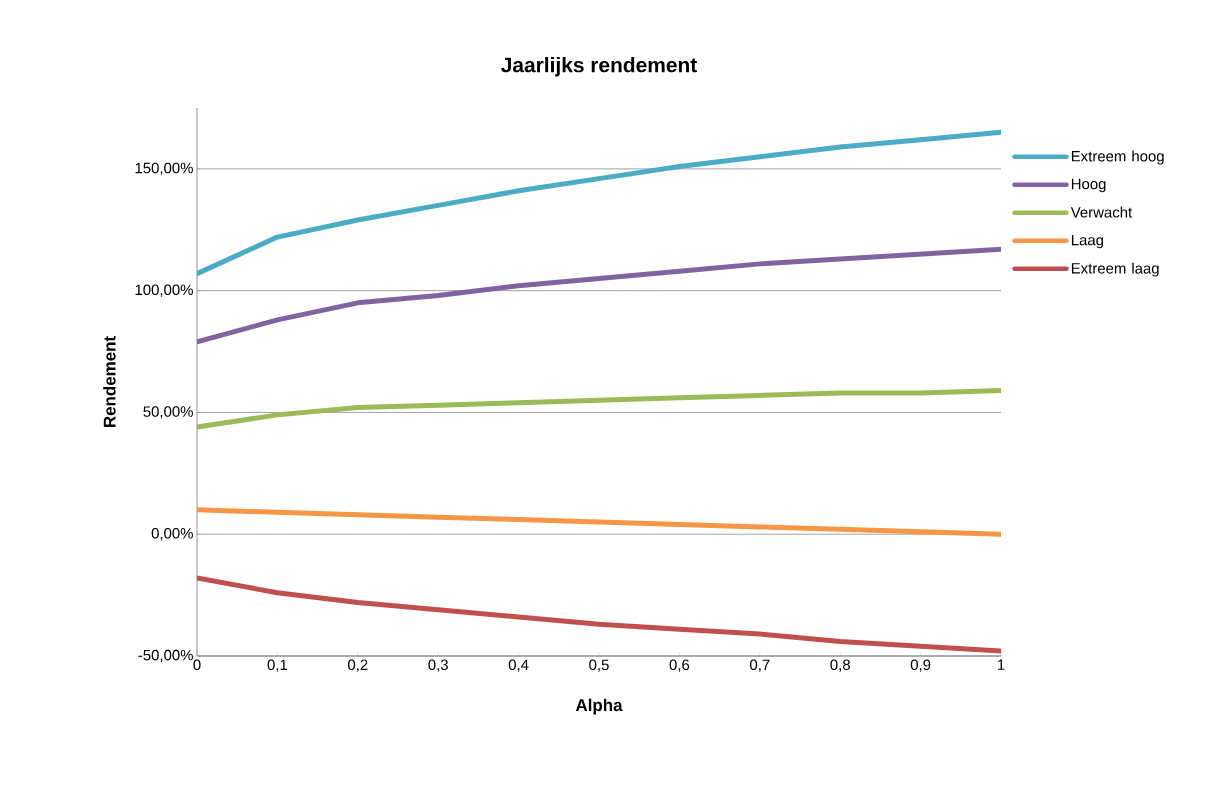 This screenshot has width=1227, height=789. I want to click on x-tick-label: 0,1, so click(277, 665).